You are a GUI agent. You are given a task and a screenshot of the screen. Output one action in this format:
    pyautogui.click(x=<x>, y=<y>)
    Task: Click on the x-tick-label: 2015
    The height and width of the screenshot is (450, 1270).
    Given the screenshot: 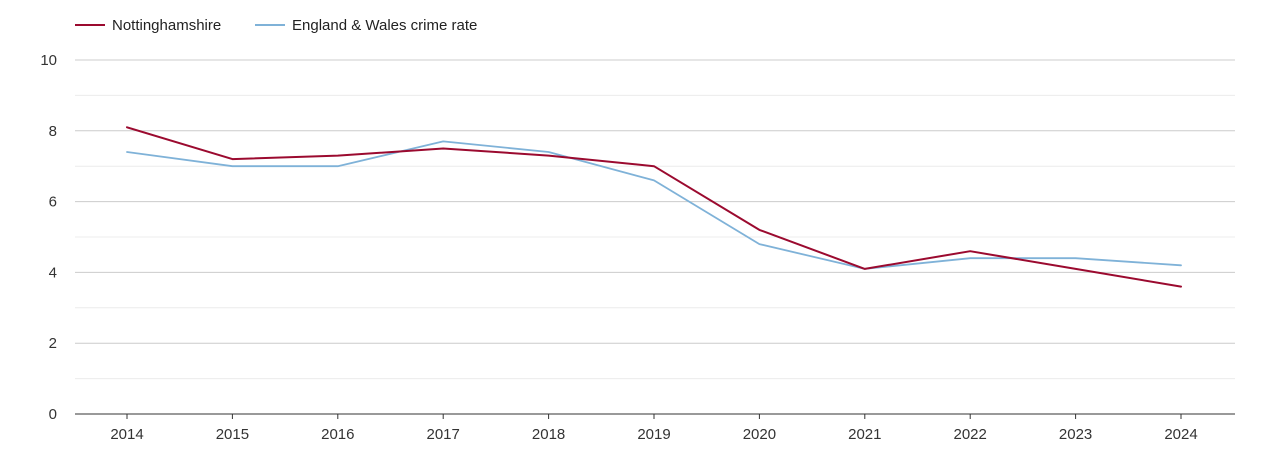 What is the action you would take?
    pyautogui.click(x=232, y=434)
    